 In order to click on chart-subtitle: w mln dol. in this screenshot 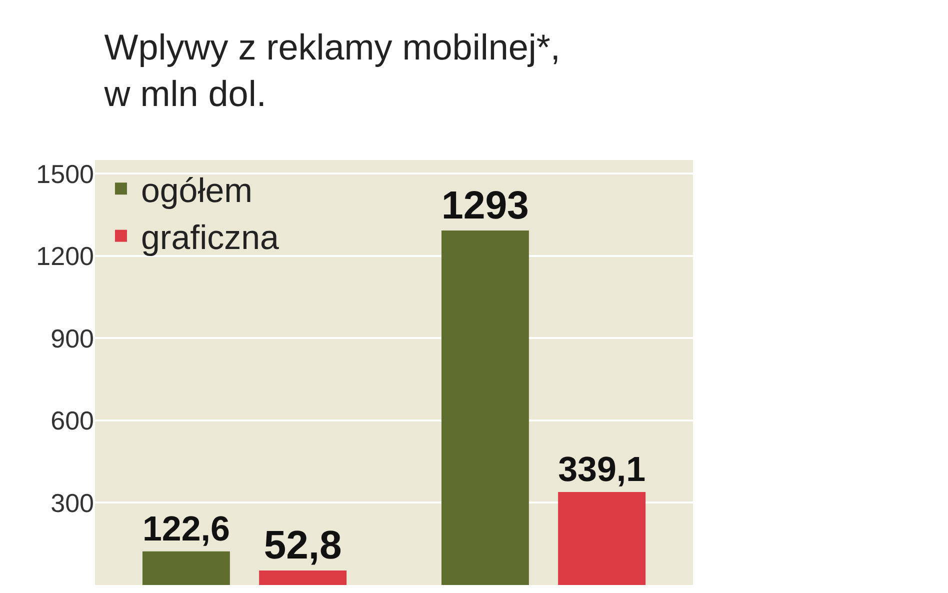, I will do `click(184, 93)`.